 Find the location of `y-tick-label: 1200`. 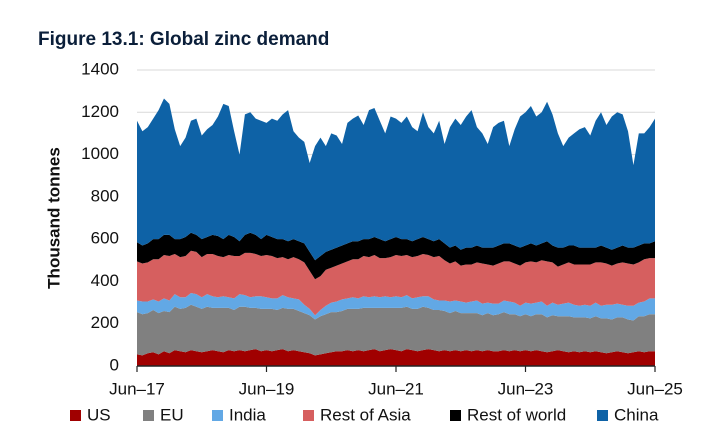

y-tick-label: 1200 is located at coordinates (100, 111).